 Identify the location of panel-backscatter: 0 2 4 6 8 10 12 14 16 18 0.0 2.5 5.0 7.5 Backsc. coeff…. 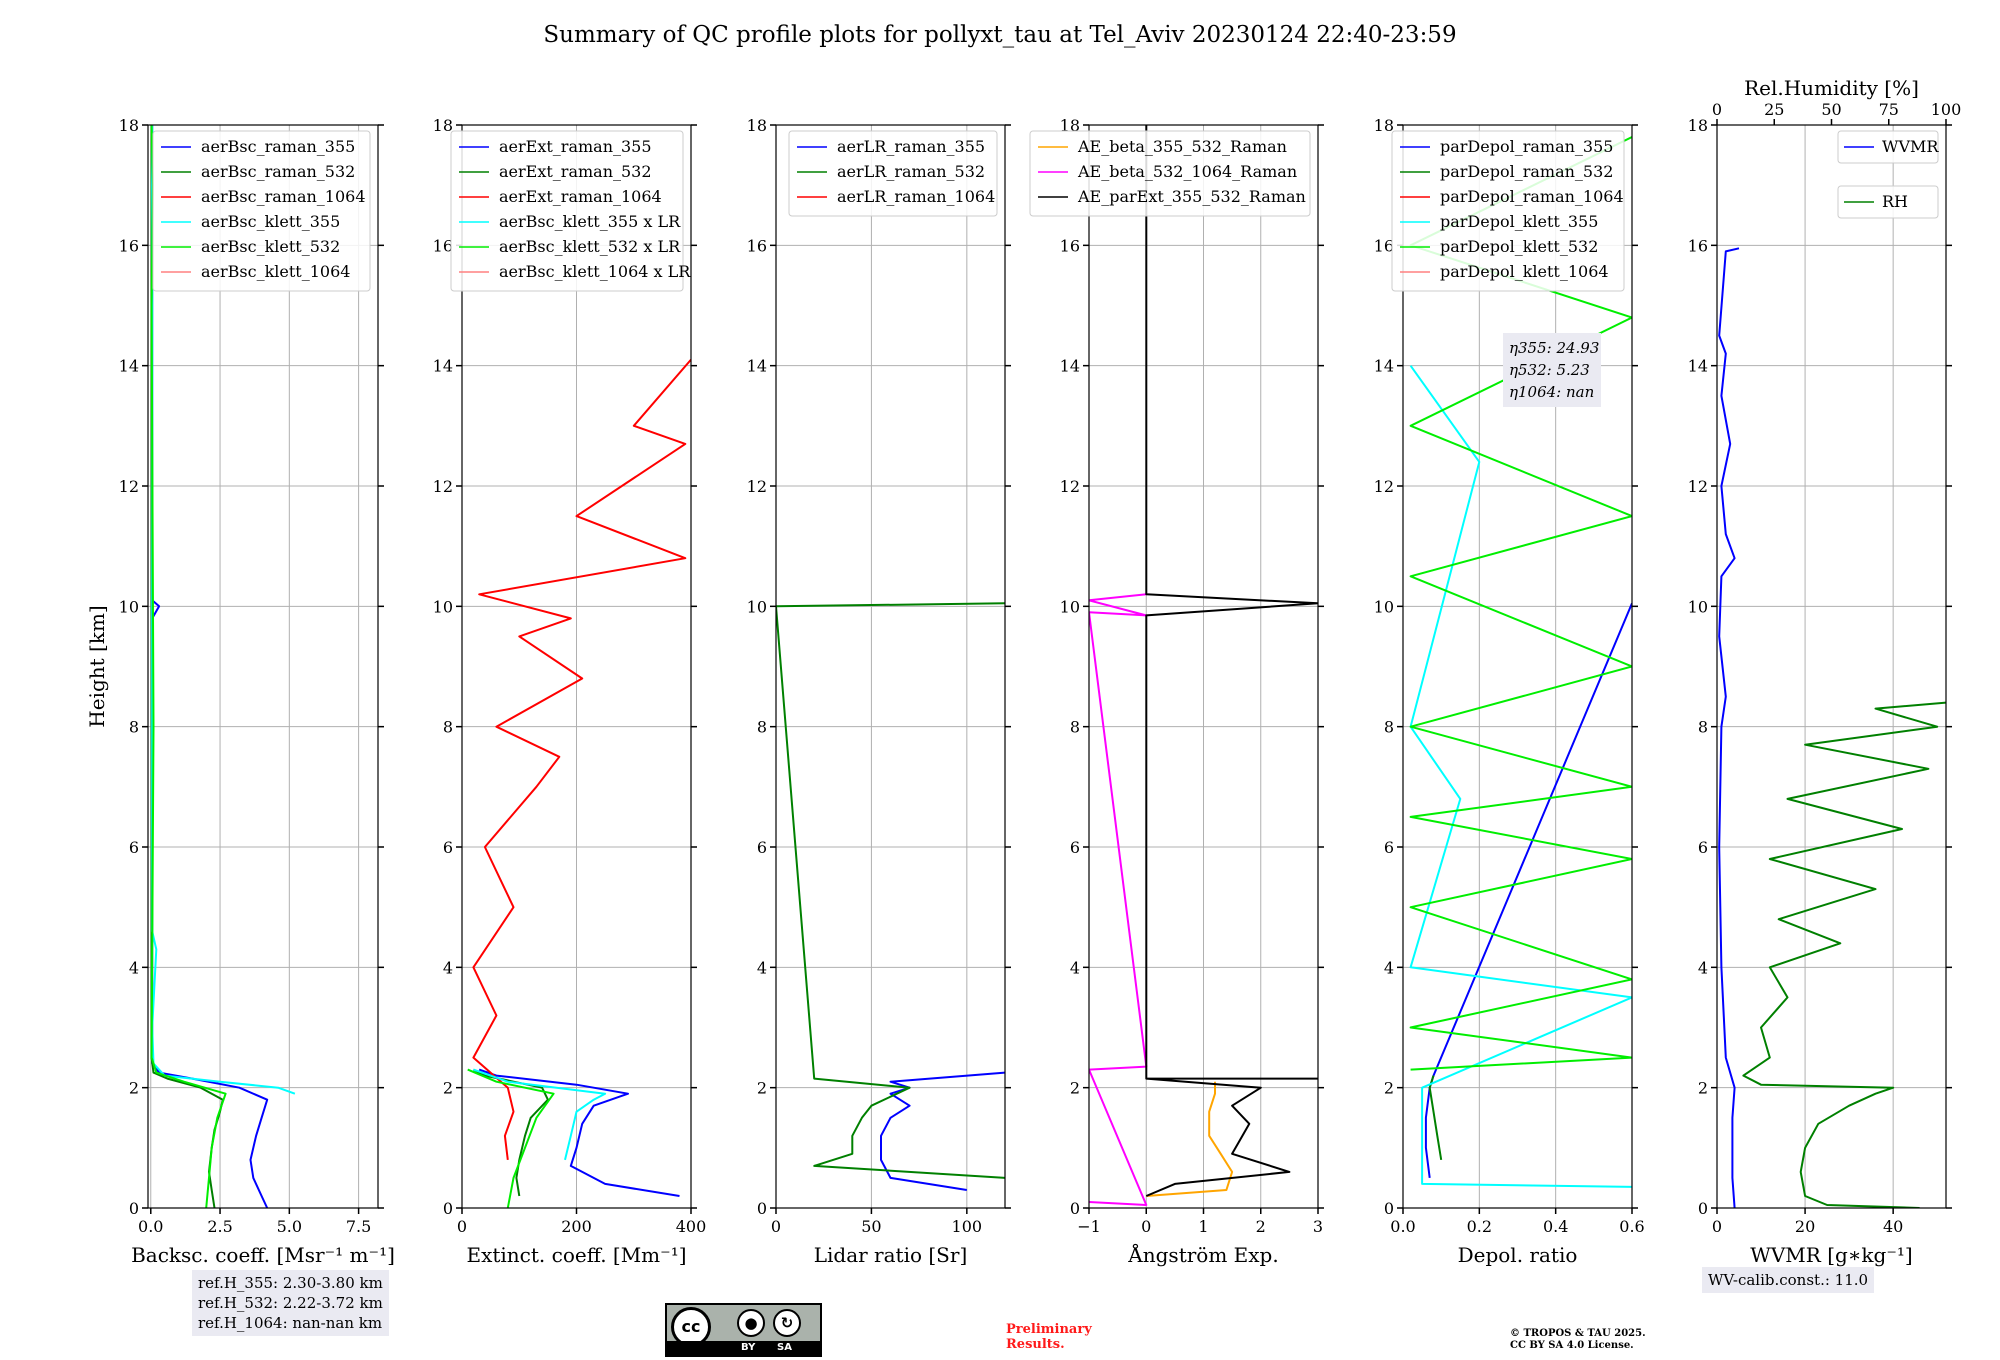
(257, 691).